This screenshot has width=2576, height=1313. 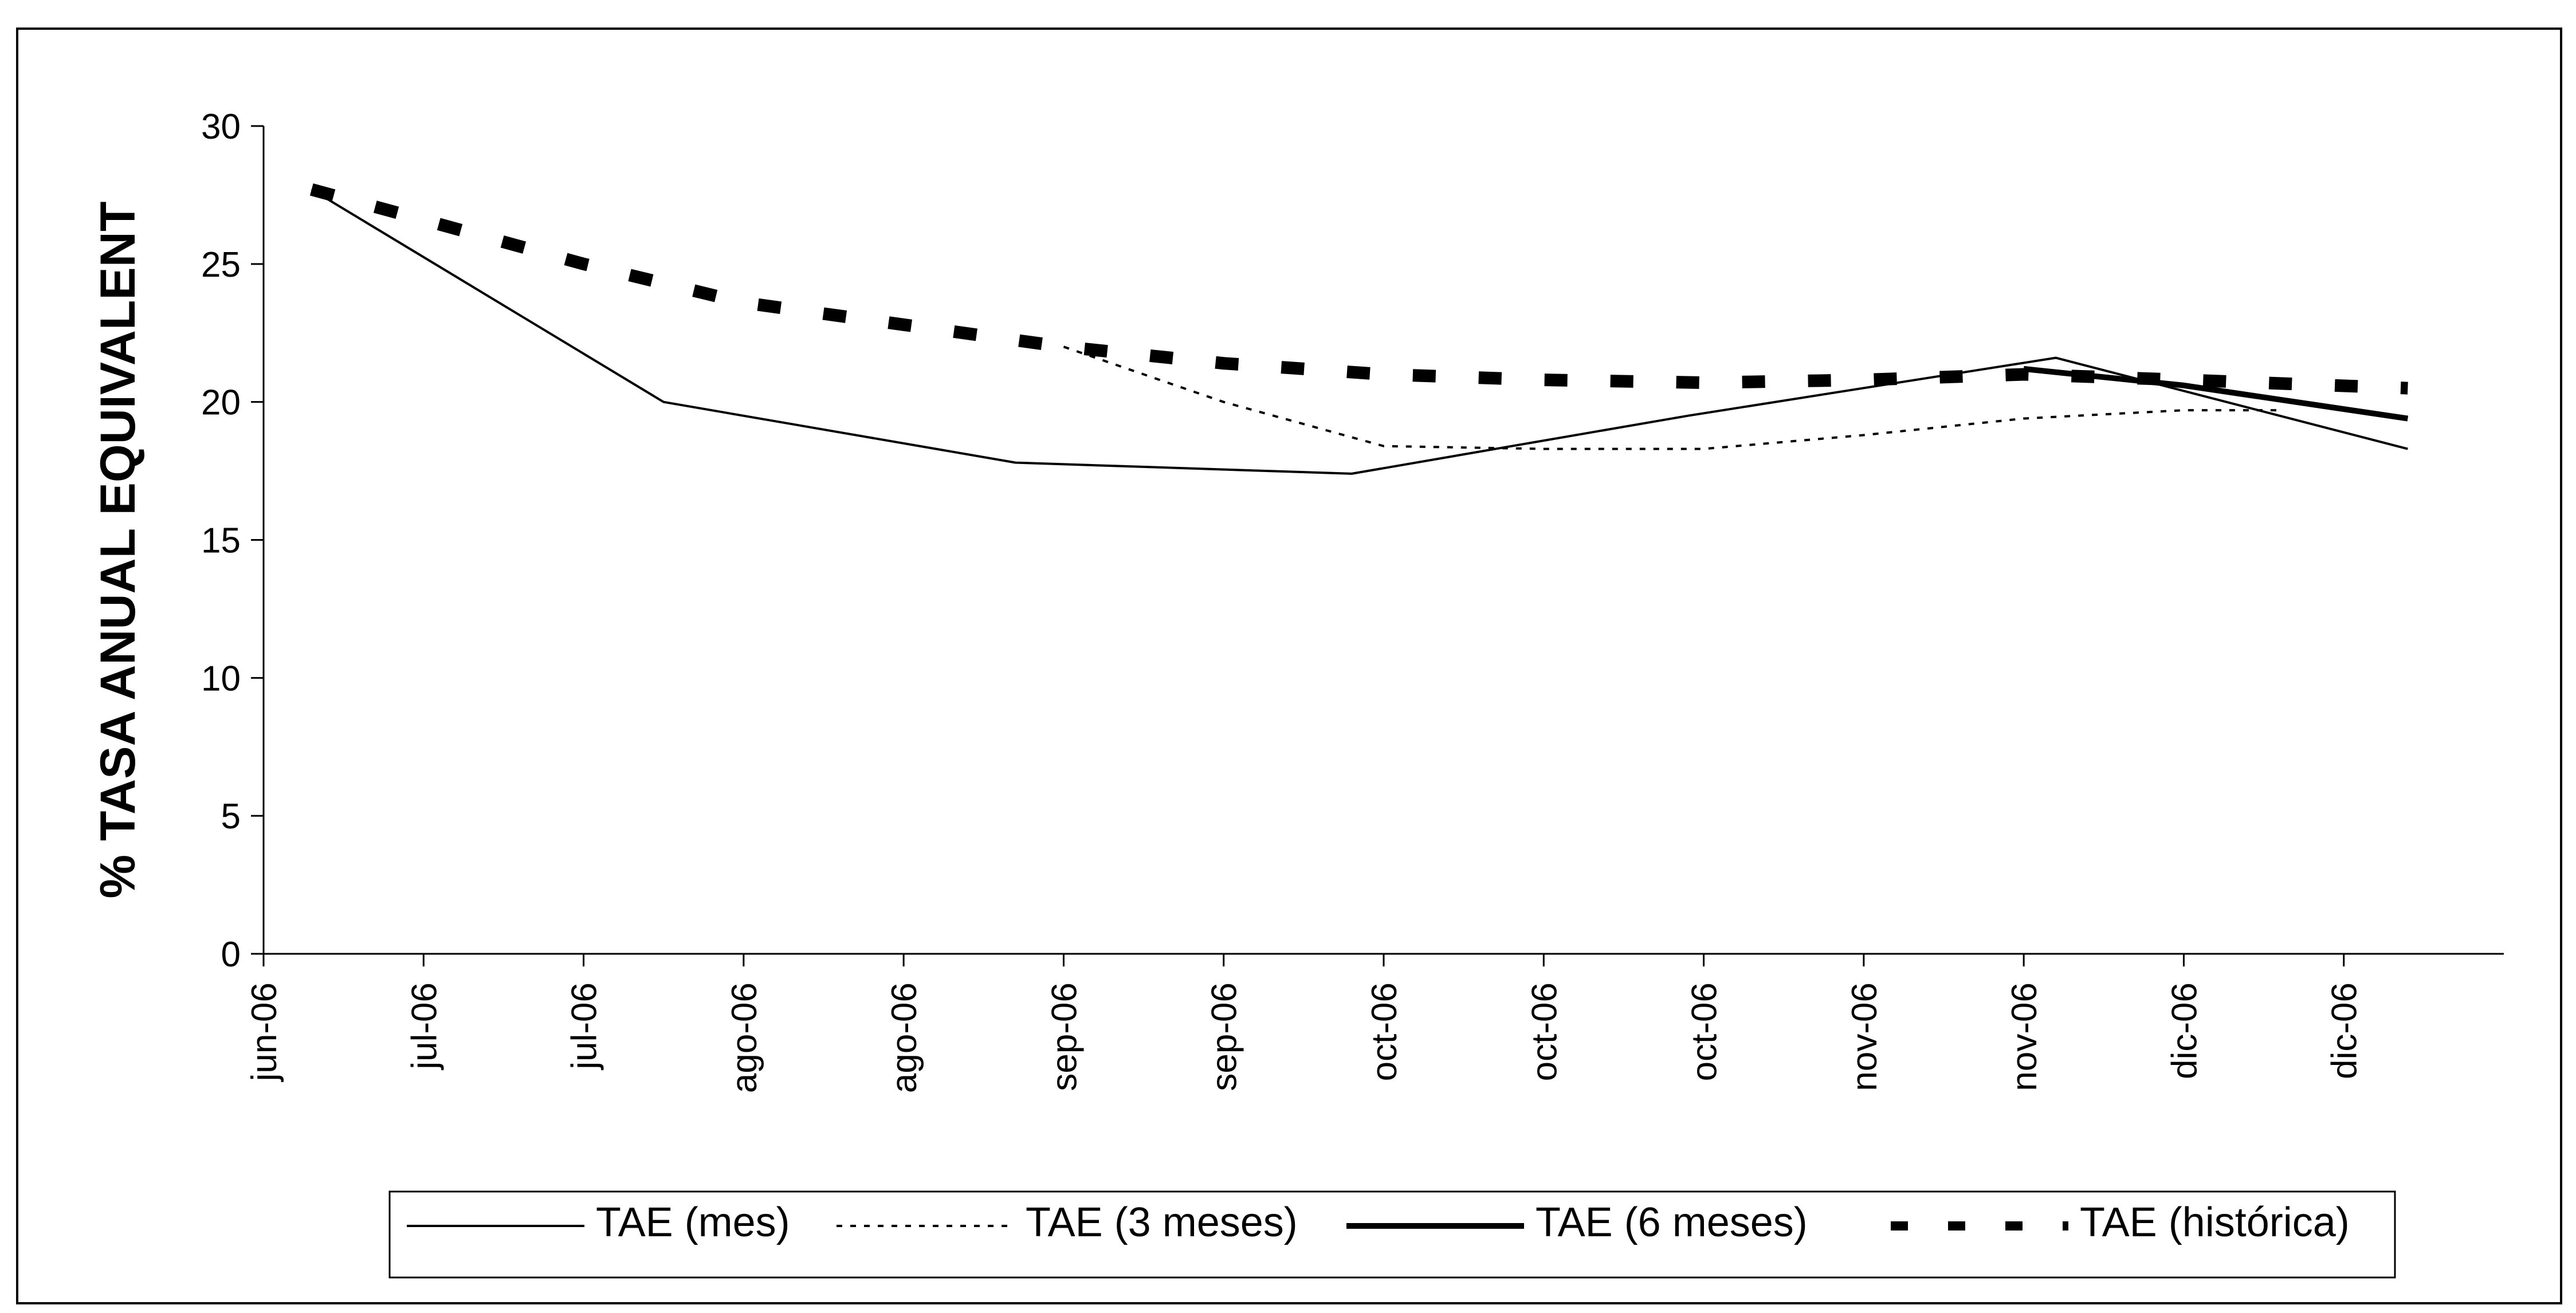 What do you see at coordinates (119, 550) in the screenshot?
I see `y-axis-label: % TASA ANUAL EQUIVALENT` at bounding box center [119, 550].